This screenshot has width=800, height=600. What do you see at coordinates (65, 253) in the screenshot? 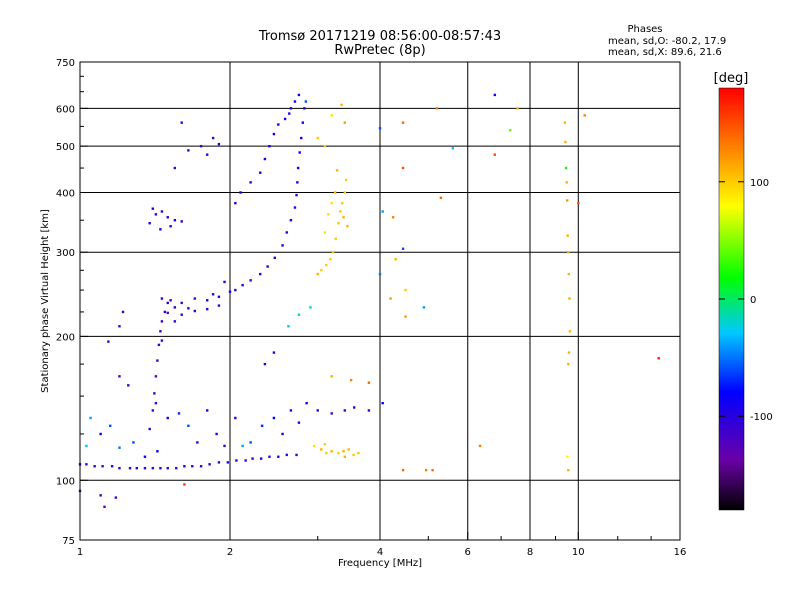
I see `y-tick-label: 300` at bounding box center [65, 253].